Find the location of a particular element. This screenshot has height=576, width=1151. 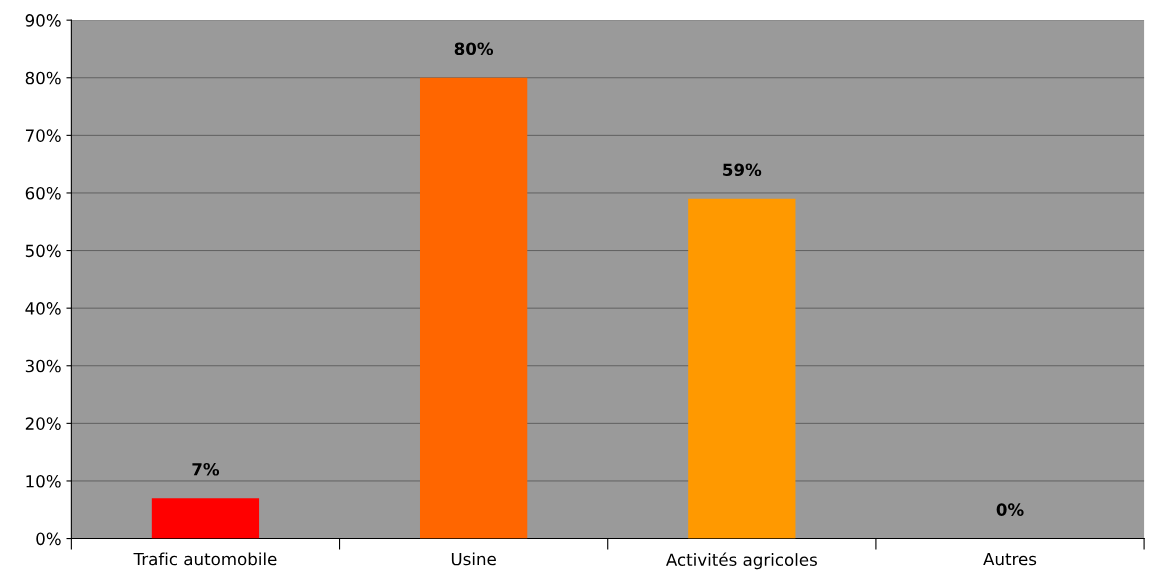

y-tick-label: 50% is located at coordinates (43, 251).